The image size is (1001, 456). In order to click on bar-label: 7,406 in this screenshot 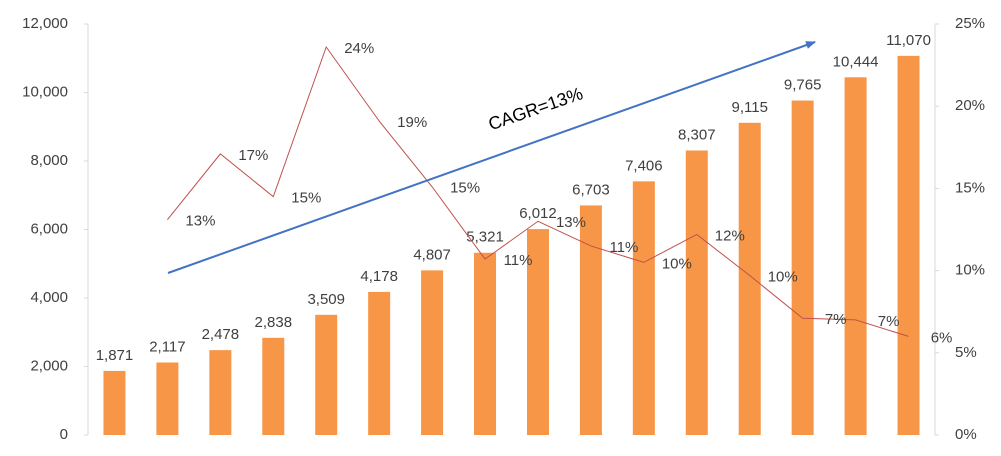, I will do `click(644, 165)`.